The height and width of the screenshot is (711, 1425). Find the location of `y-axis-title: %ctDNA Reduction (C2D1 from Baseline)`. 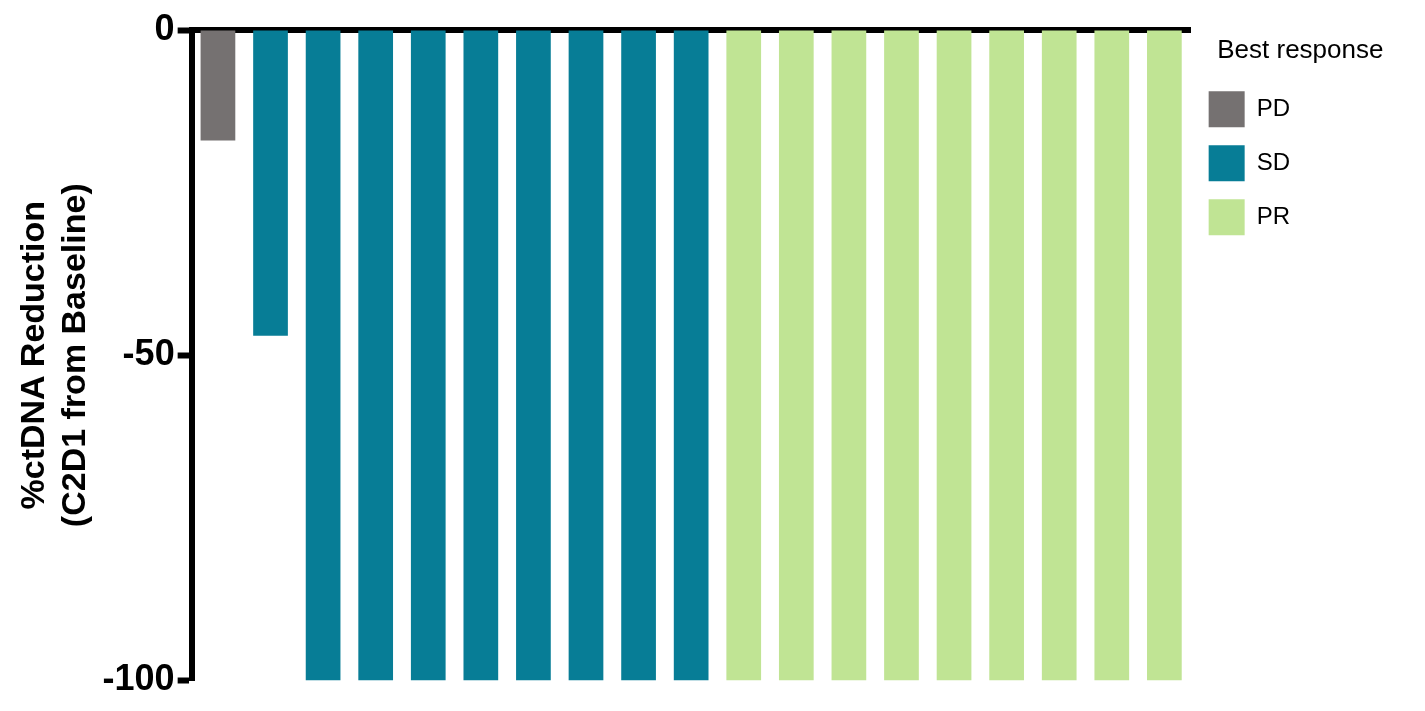

y-axis-title: %ctDNA Reduction (C2D1 from Baseline) is located at coordinates (52, 355).